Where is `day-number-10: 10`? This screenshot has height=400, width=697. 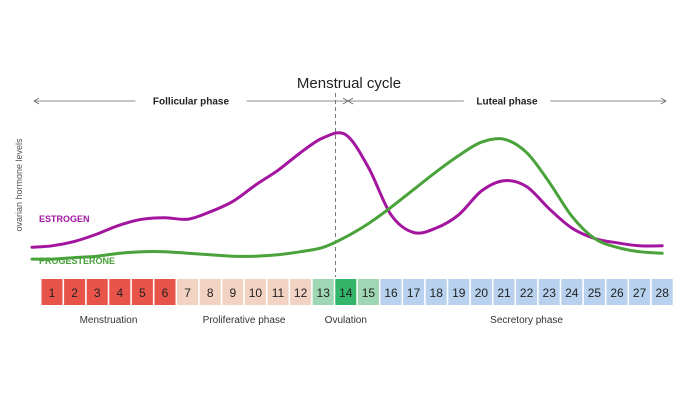 day-number-10: 10 is located at coordinates (256, 293).